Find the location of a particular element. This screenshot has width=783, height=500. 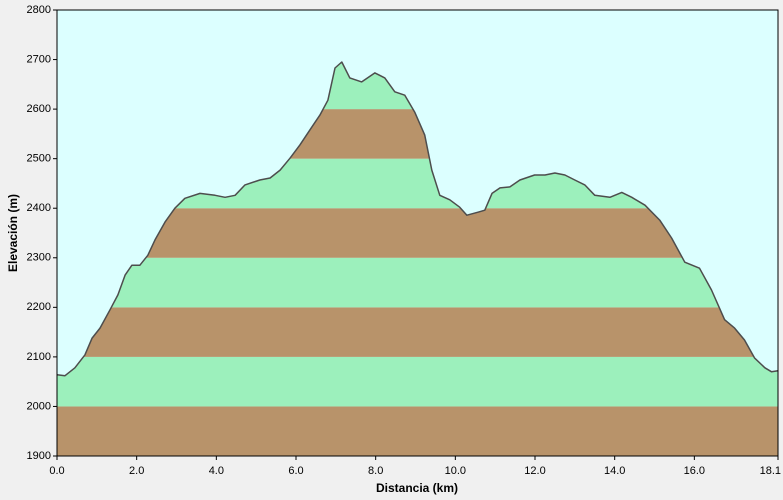

x-tick-label: 8.0 is located at coordinates (375, 471).